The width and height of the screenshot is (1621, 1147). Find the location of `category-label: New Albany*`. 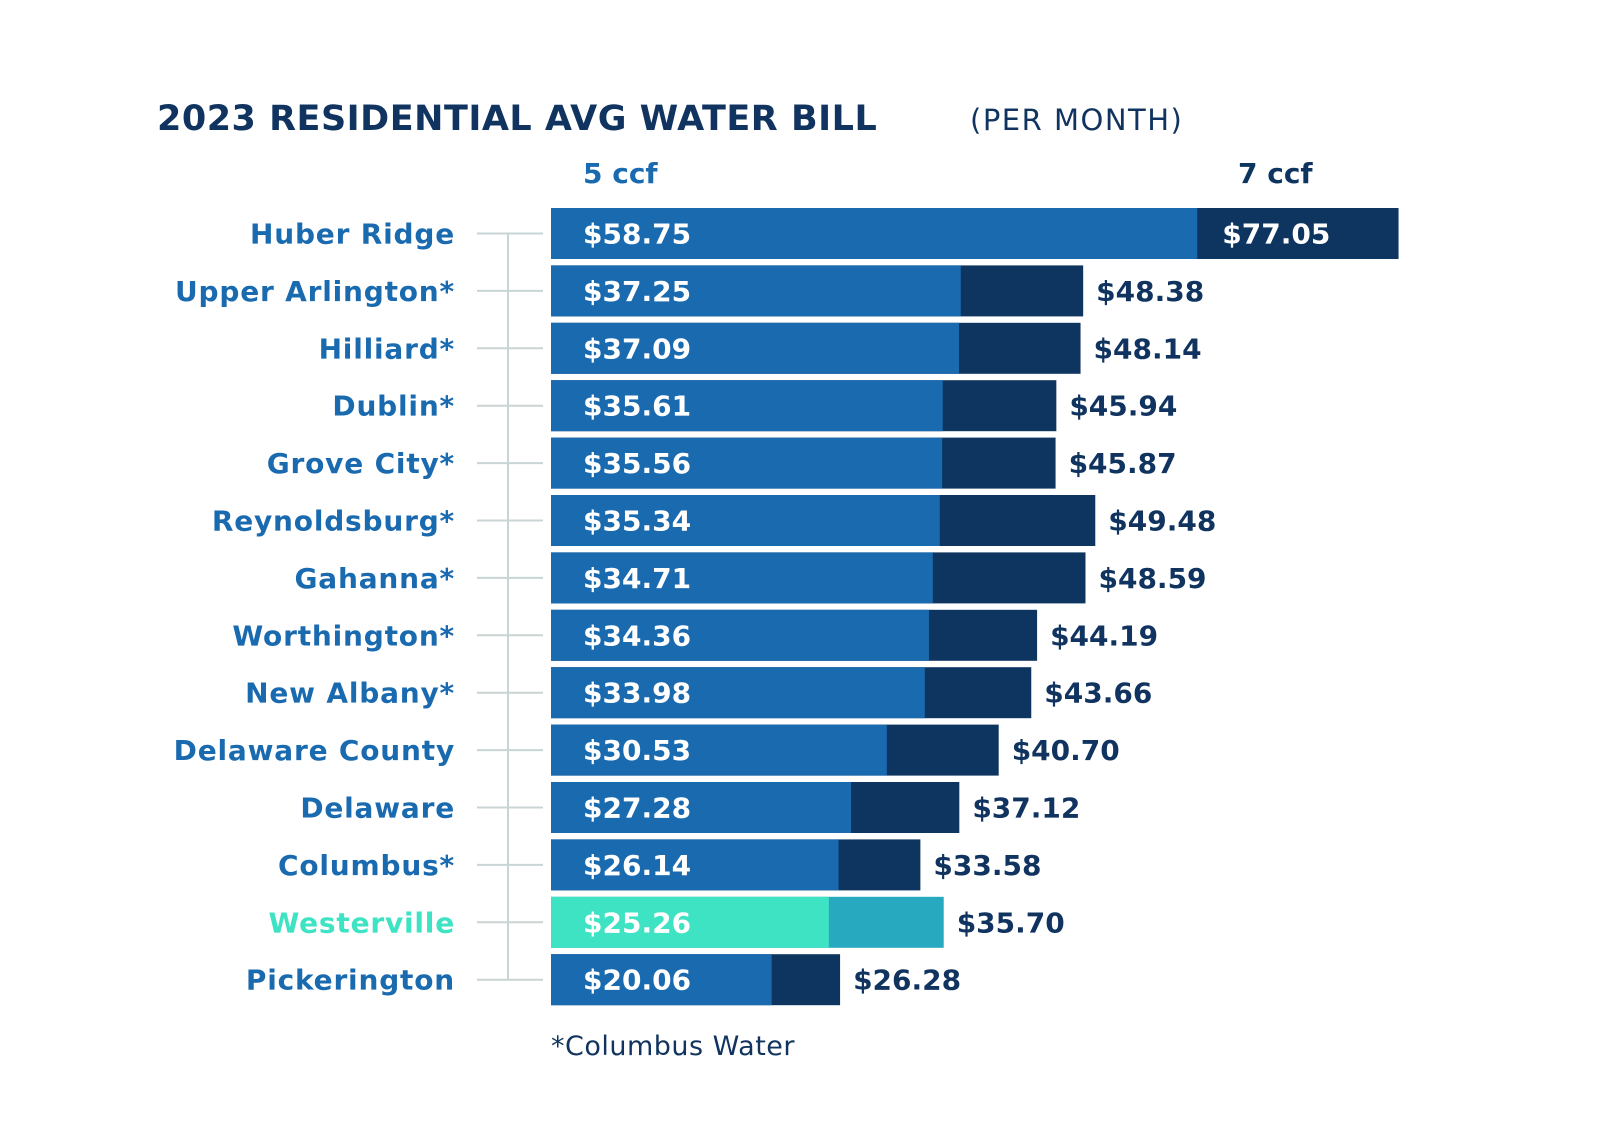

category-label: New Albany* is located at coordinates (350, 693).